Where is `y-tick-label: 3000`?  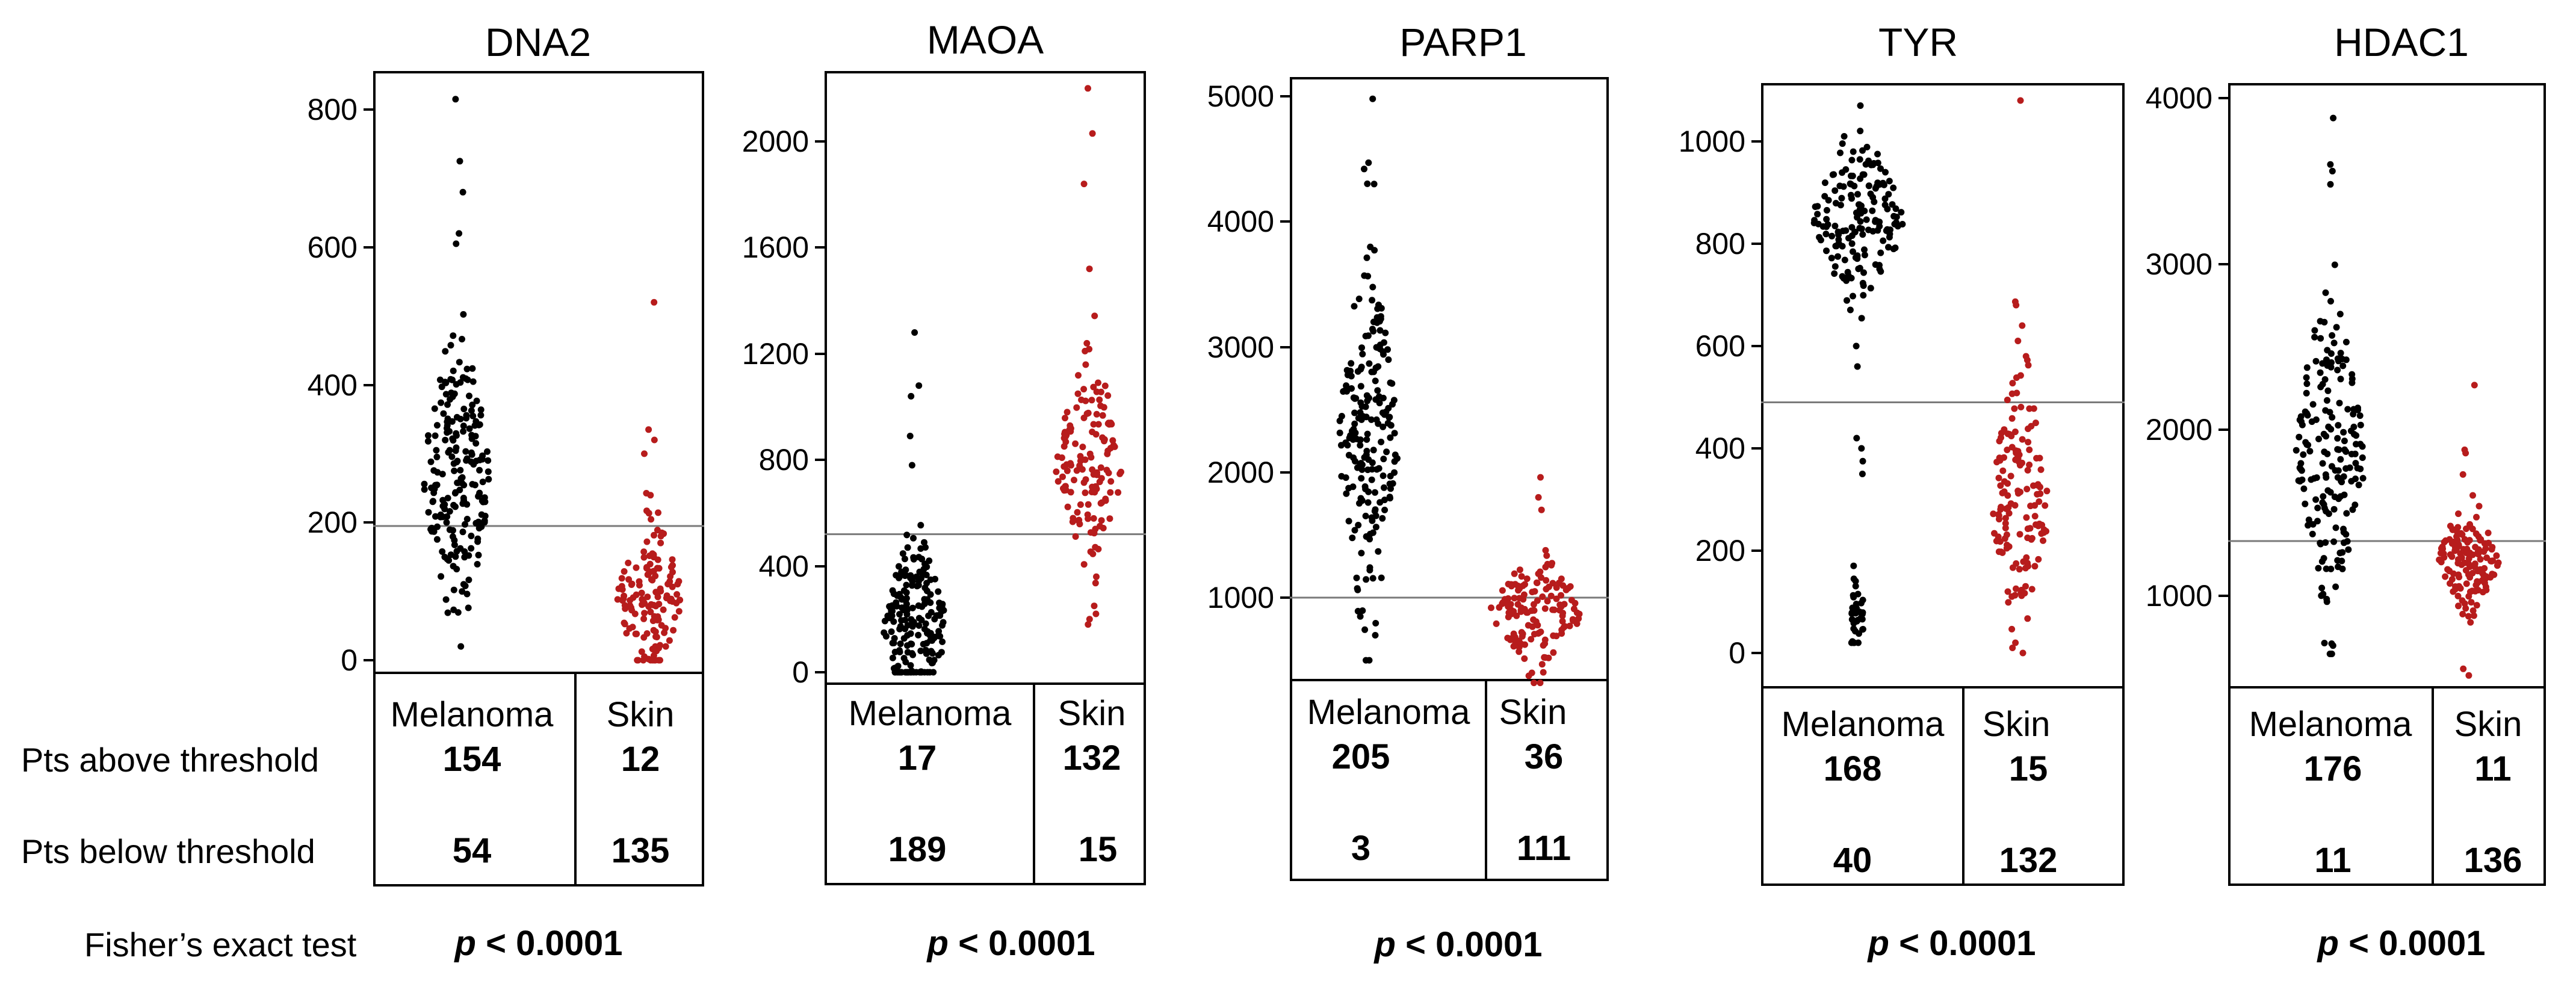 y-tick-label: 3000 is located at coordinates (1240, 347).